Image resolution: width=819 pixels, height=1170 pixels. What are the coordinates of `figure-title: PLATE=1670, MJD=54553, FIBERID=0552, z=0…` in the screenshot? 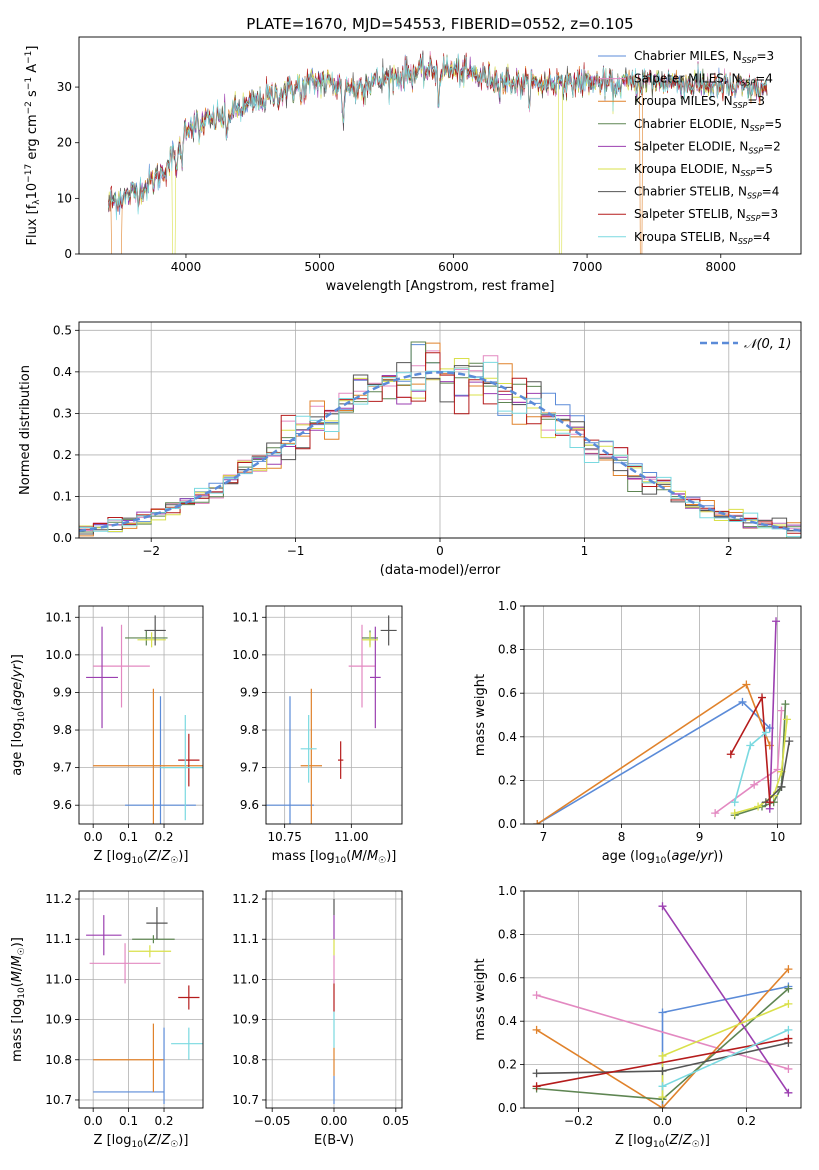 It's located at (439, 24).